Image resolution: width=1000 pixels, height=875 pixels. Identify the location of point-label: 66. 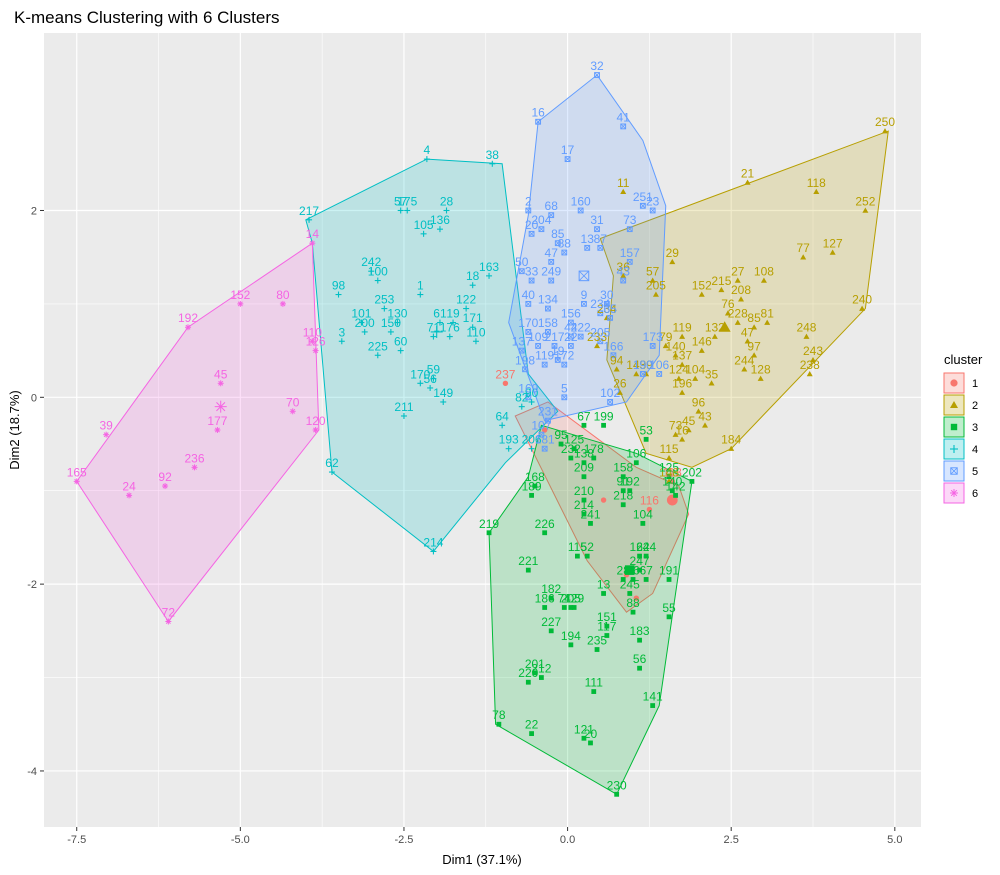
(633, 570).